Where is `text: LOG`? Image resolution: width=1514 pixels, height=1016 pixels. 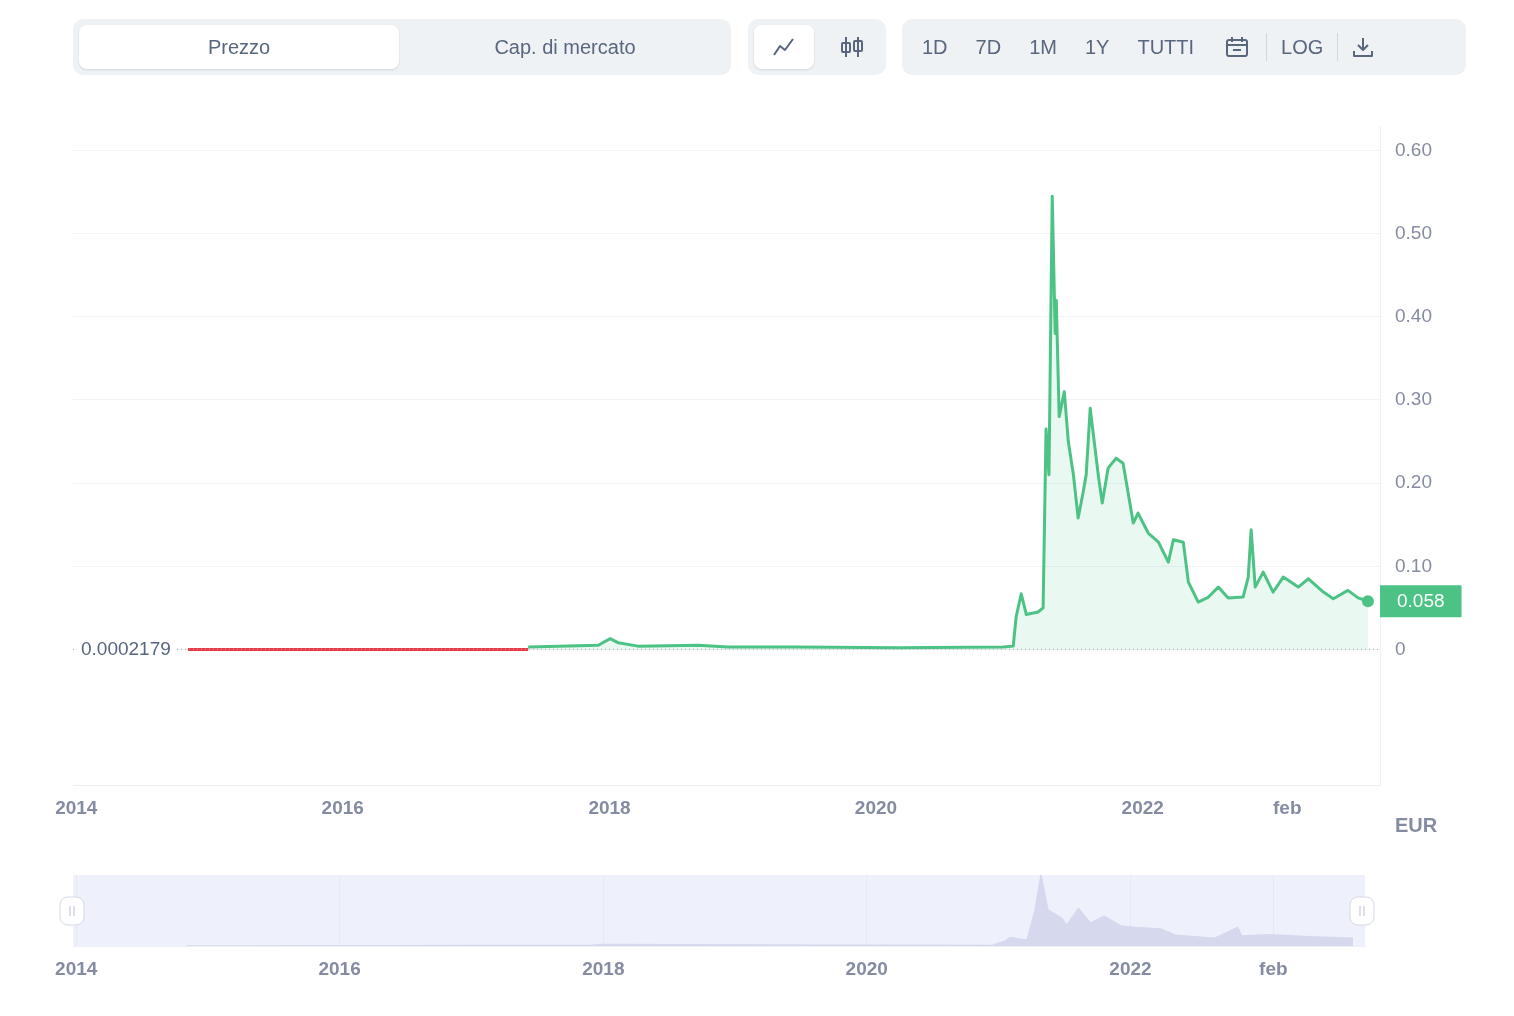
text: LOG is located at coordinates (1302, 47).